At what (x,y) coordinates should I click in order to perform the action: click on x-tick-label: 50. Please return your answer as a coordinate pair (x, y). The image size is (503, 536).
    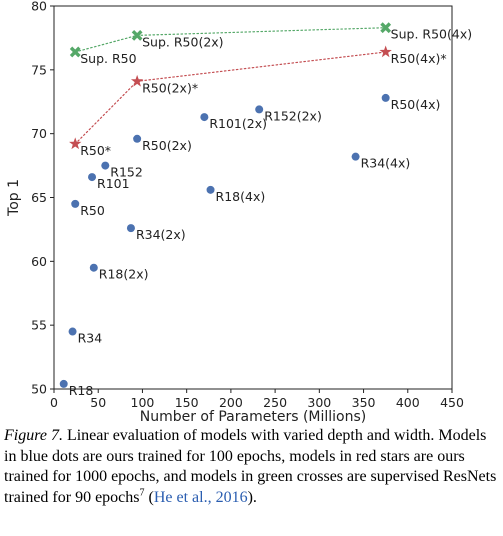
    Looking at the image, I should click on (98, 402).